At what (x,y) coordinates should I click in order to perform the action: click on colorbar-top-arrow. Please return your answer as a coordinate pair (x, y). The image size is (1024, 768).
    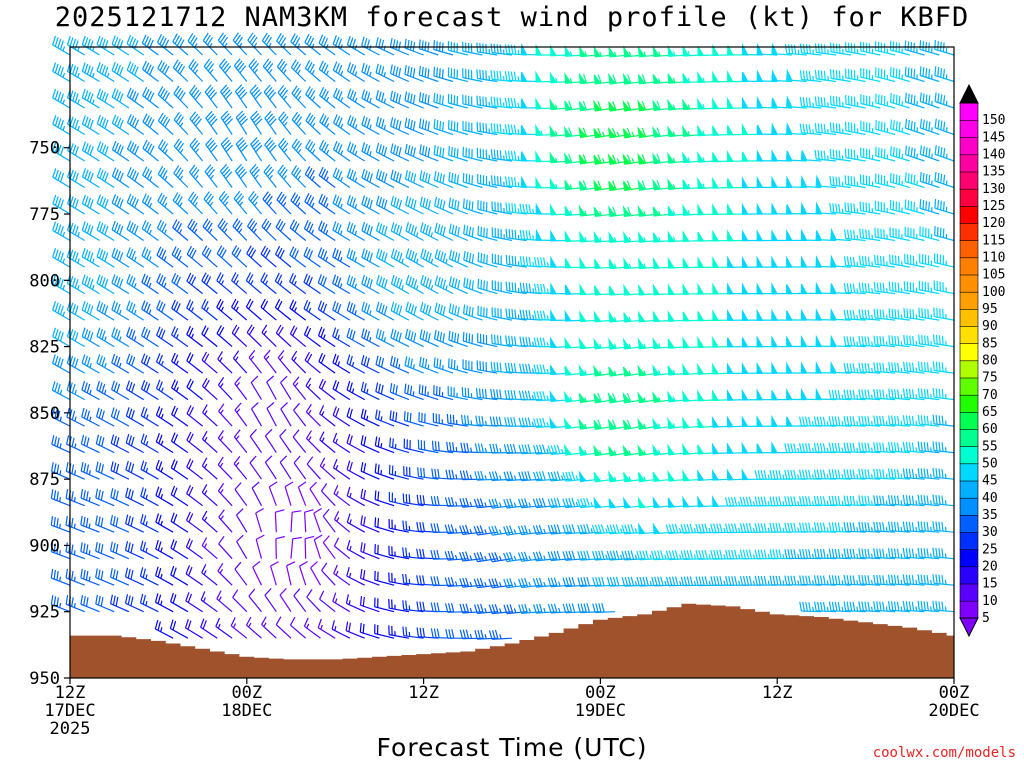
    Looking at the image, I should click on (969, 93).